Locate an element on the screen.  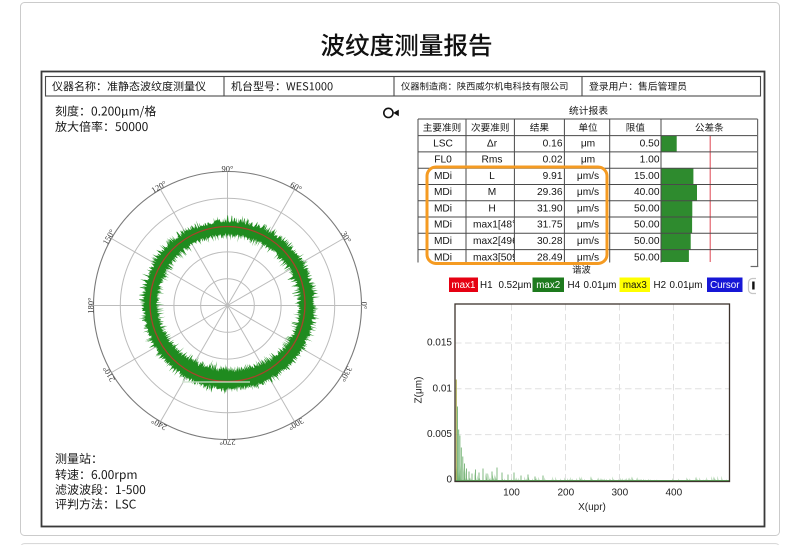
svg-text: 0.005 is located at coordinates (439, 434).